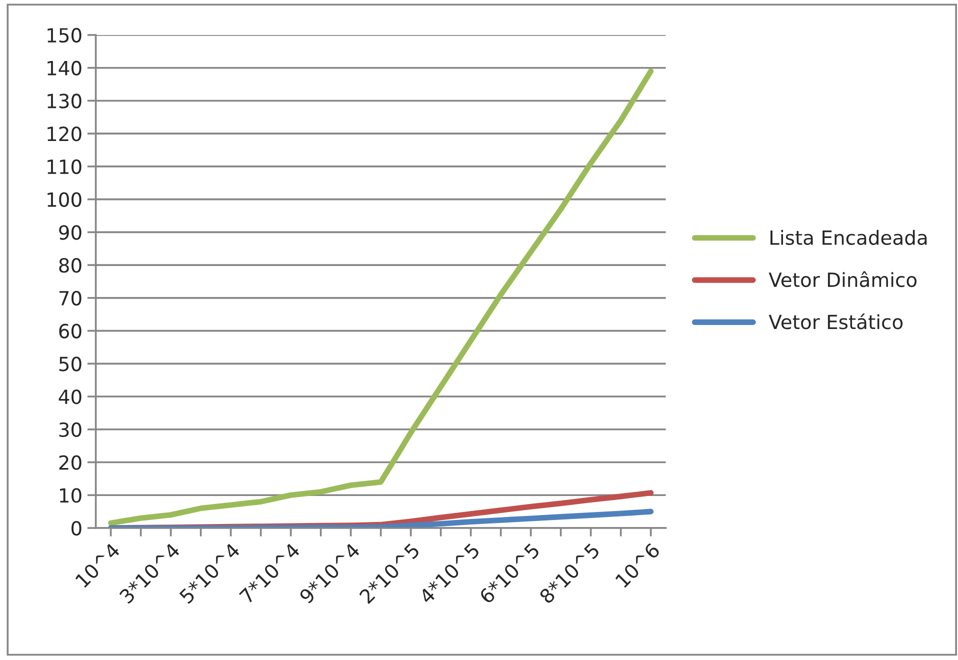 The height and width of the screenshot is (660, 958). I want to click on y-tick-label: 40, so click(70, 396).